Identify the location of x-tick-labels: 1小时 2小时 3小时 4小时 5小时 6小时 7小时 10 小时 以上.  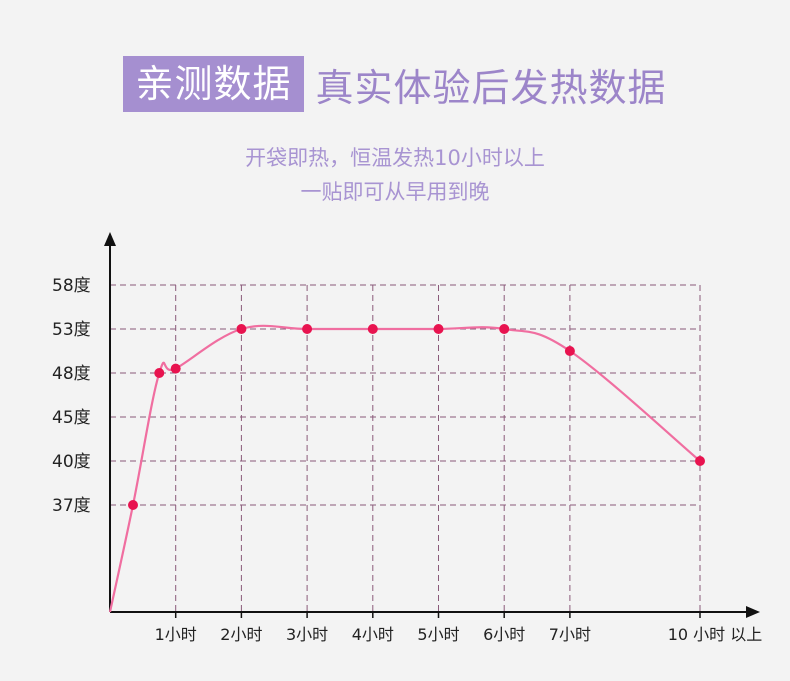
(459, 634).